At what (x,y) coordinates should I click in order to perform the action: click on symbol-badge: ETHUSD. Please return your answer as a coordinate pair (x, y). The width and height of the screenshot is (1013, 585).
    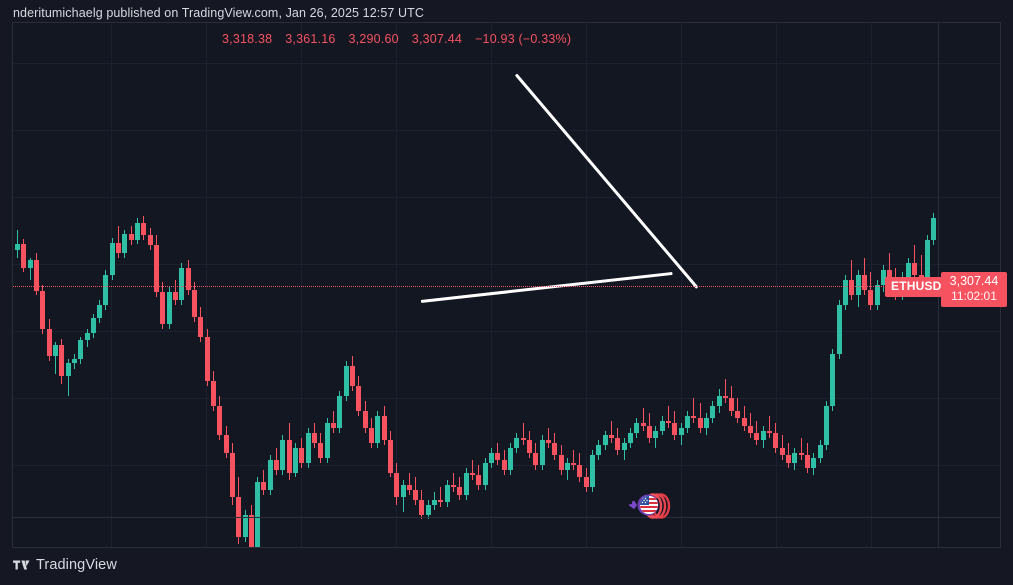
    Looking at the image, I should click on (916, 286).